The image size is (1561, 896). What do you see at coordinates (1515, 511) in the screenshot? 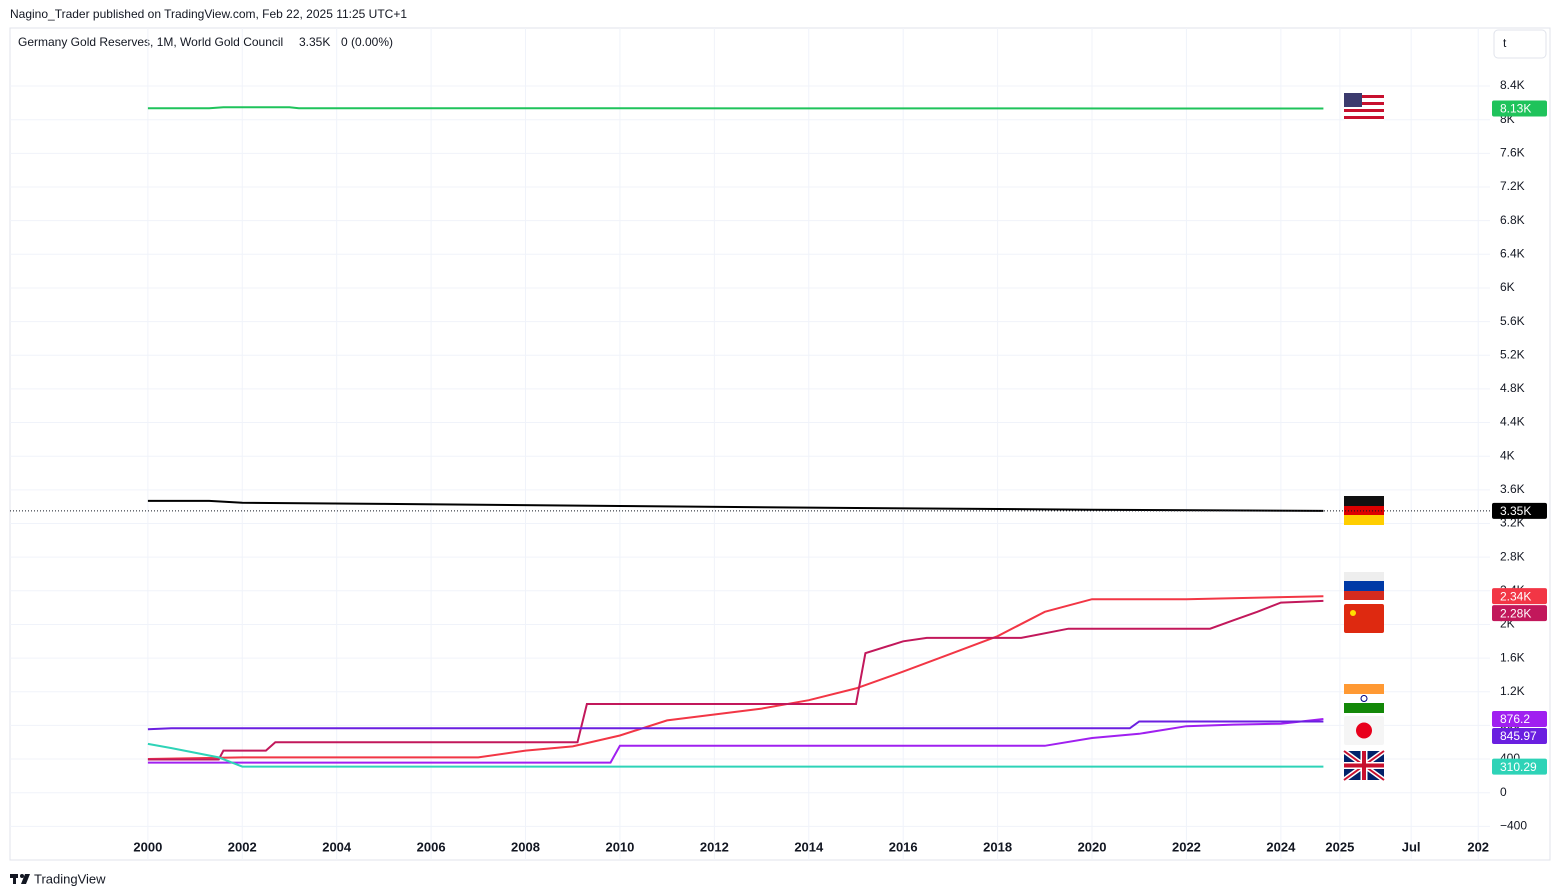
I see `last-value-label: 3.35K` at bounding box center [1515, 511].